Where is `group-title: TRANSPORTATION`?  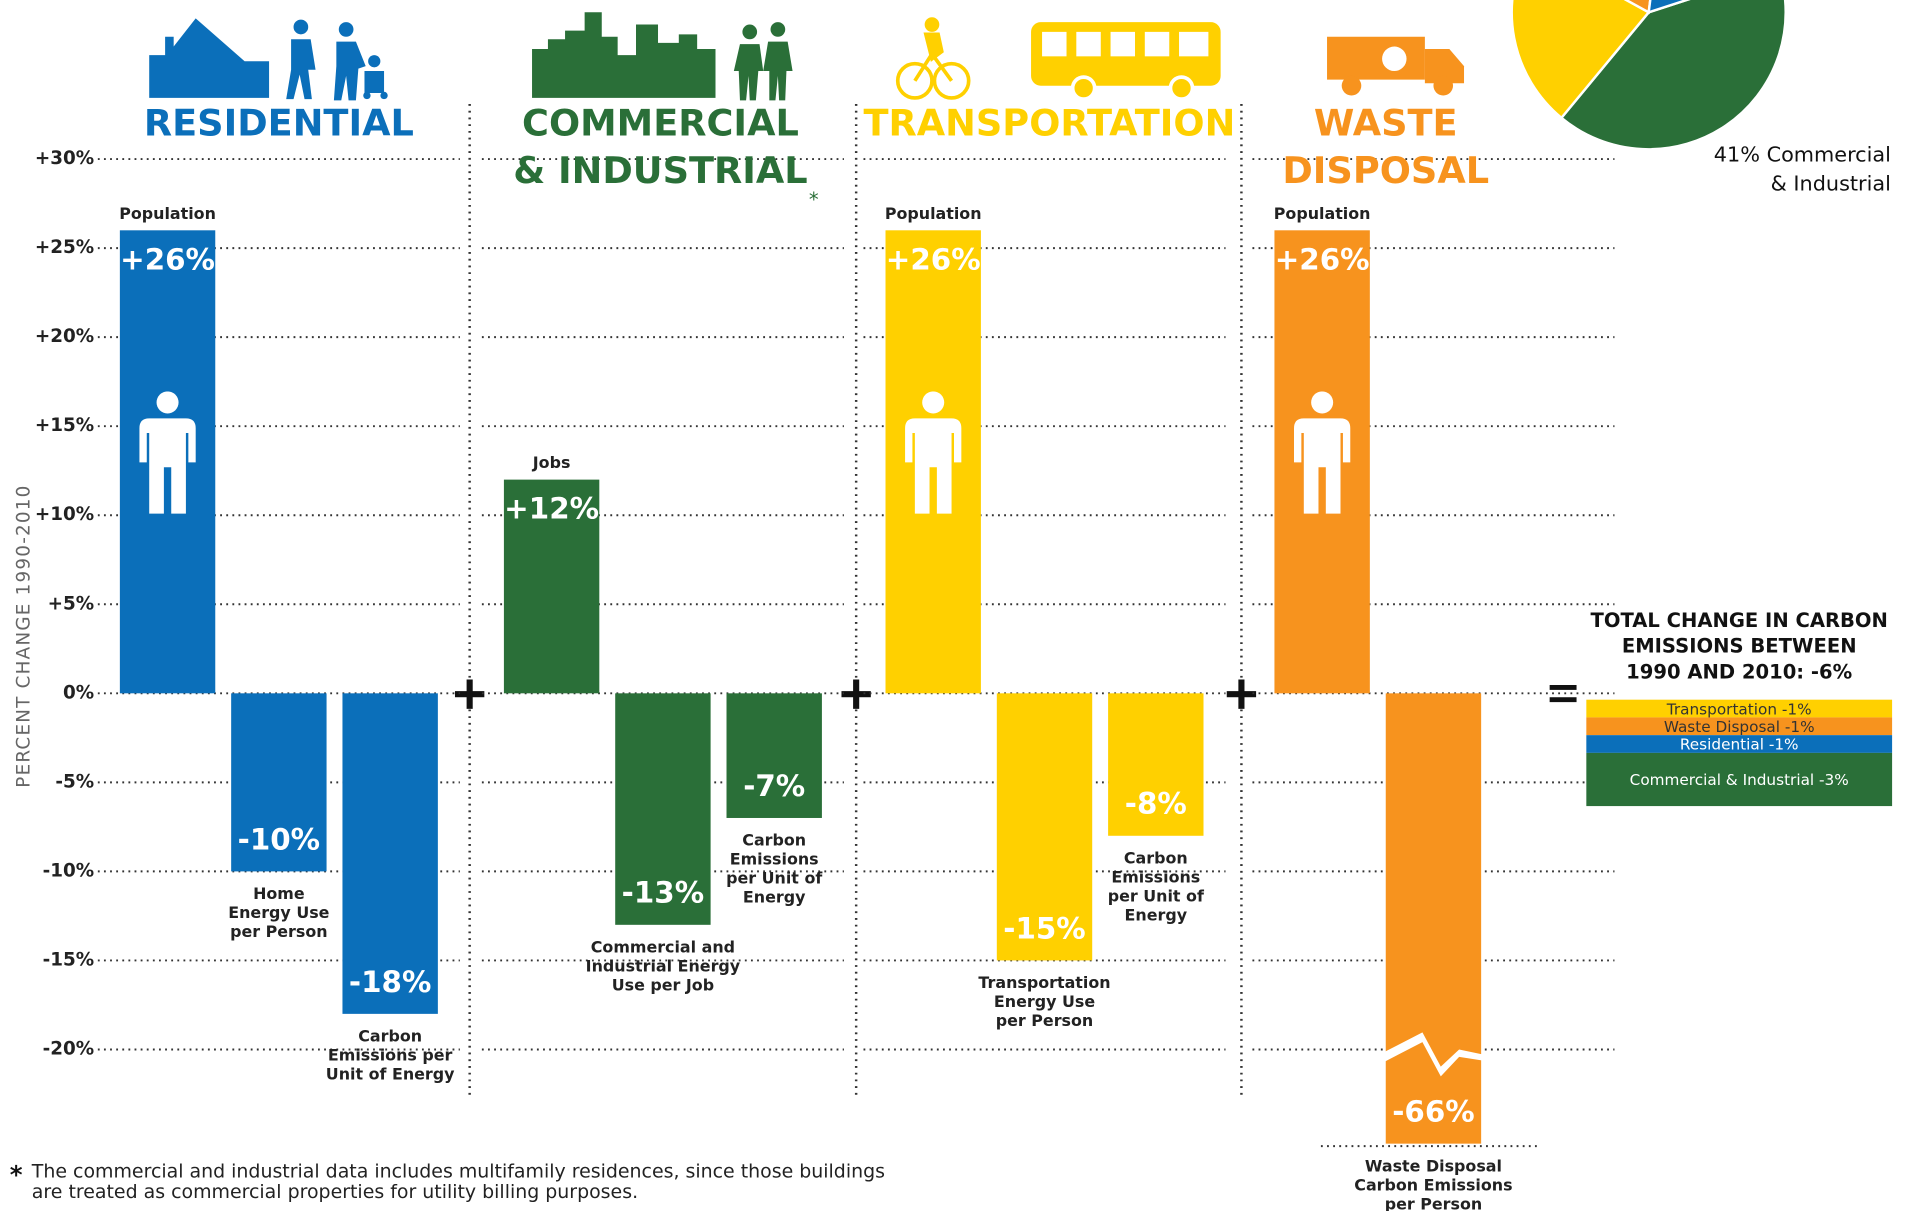 group-title: TRANSPORTATION is located at coordinates (1050, 122).